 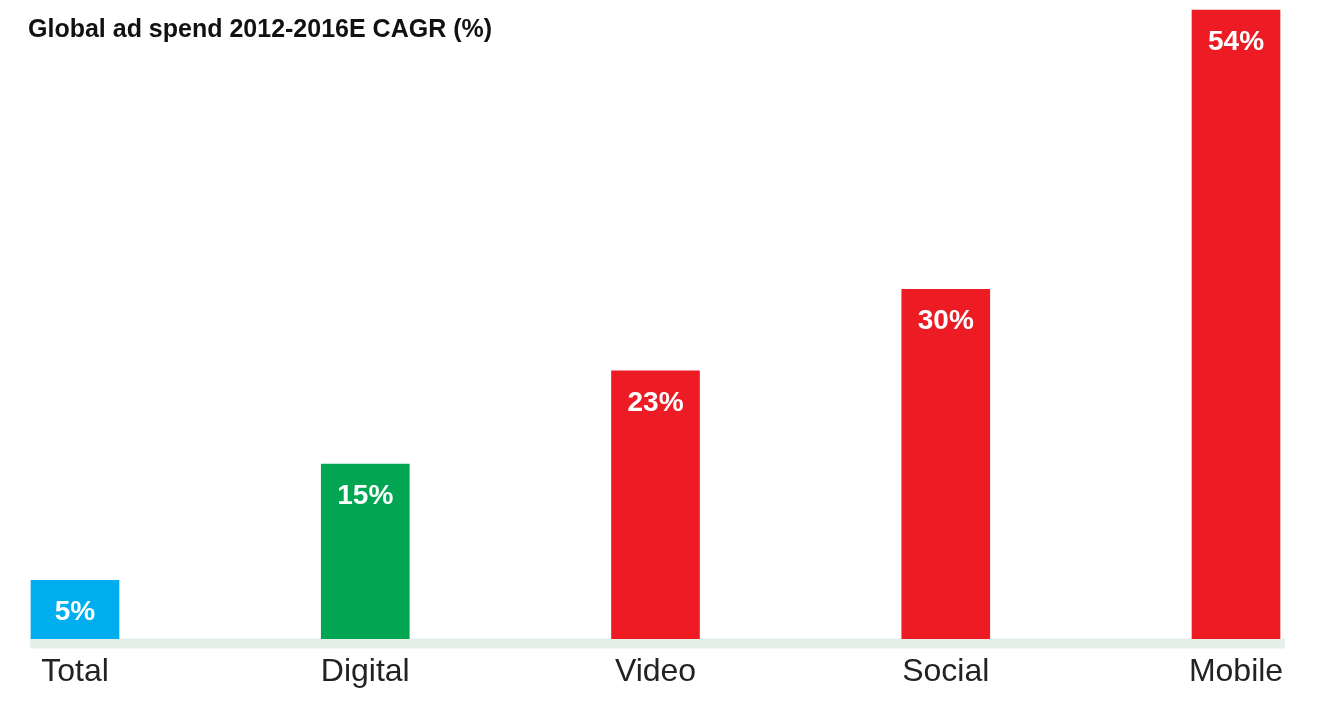 I want to click on data-label: 15%, so click(x=365, y=494).